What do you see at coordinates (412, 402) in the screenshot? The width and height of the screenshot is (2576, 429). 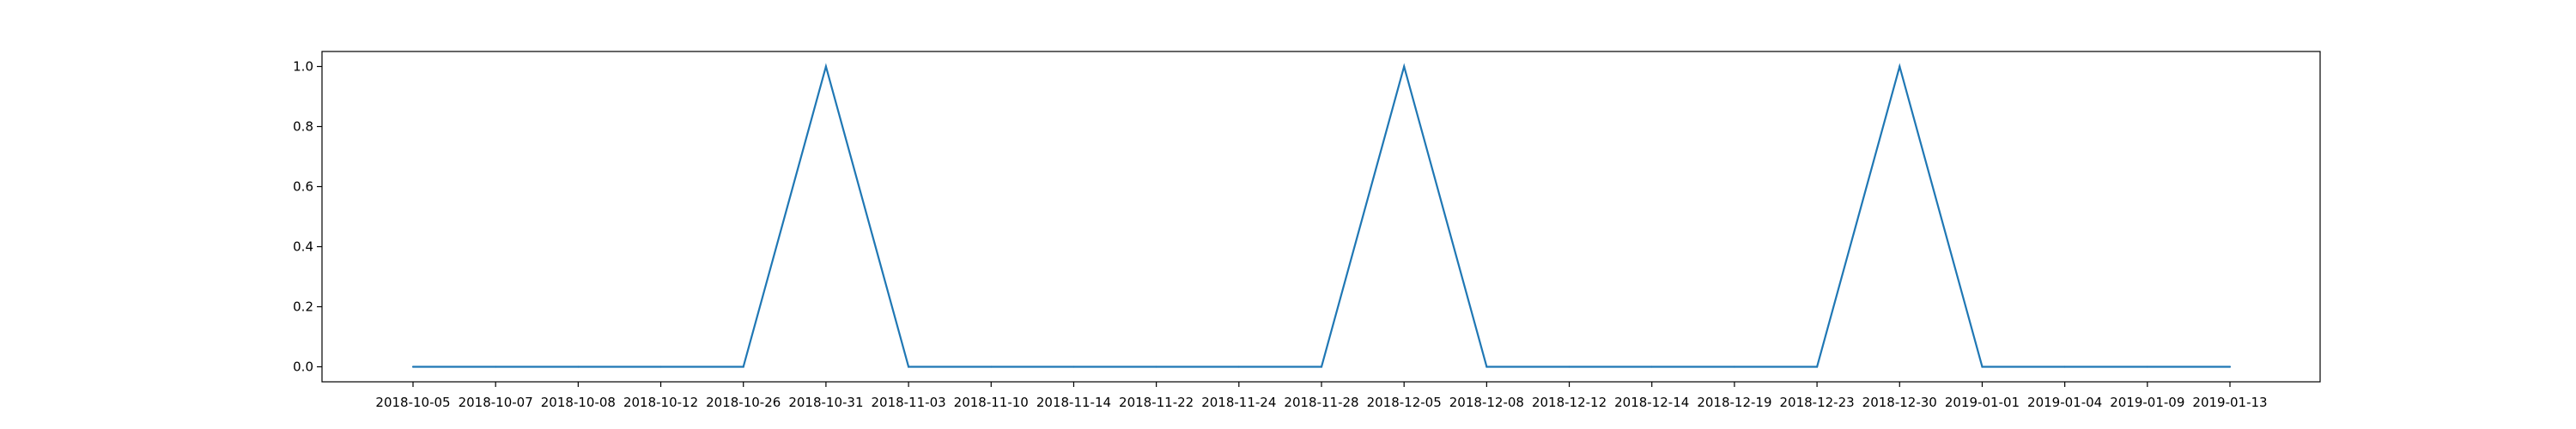 I see `x-tick-label: 2018-10-05` at bounding box center [412, 402].